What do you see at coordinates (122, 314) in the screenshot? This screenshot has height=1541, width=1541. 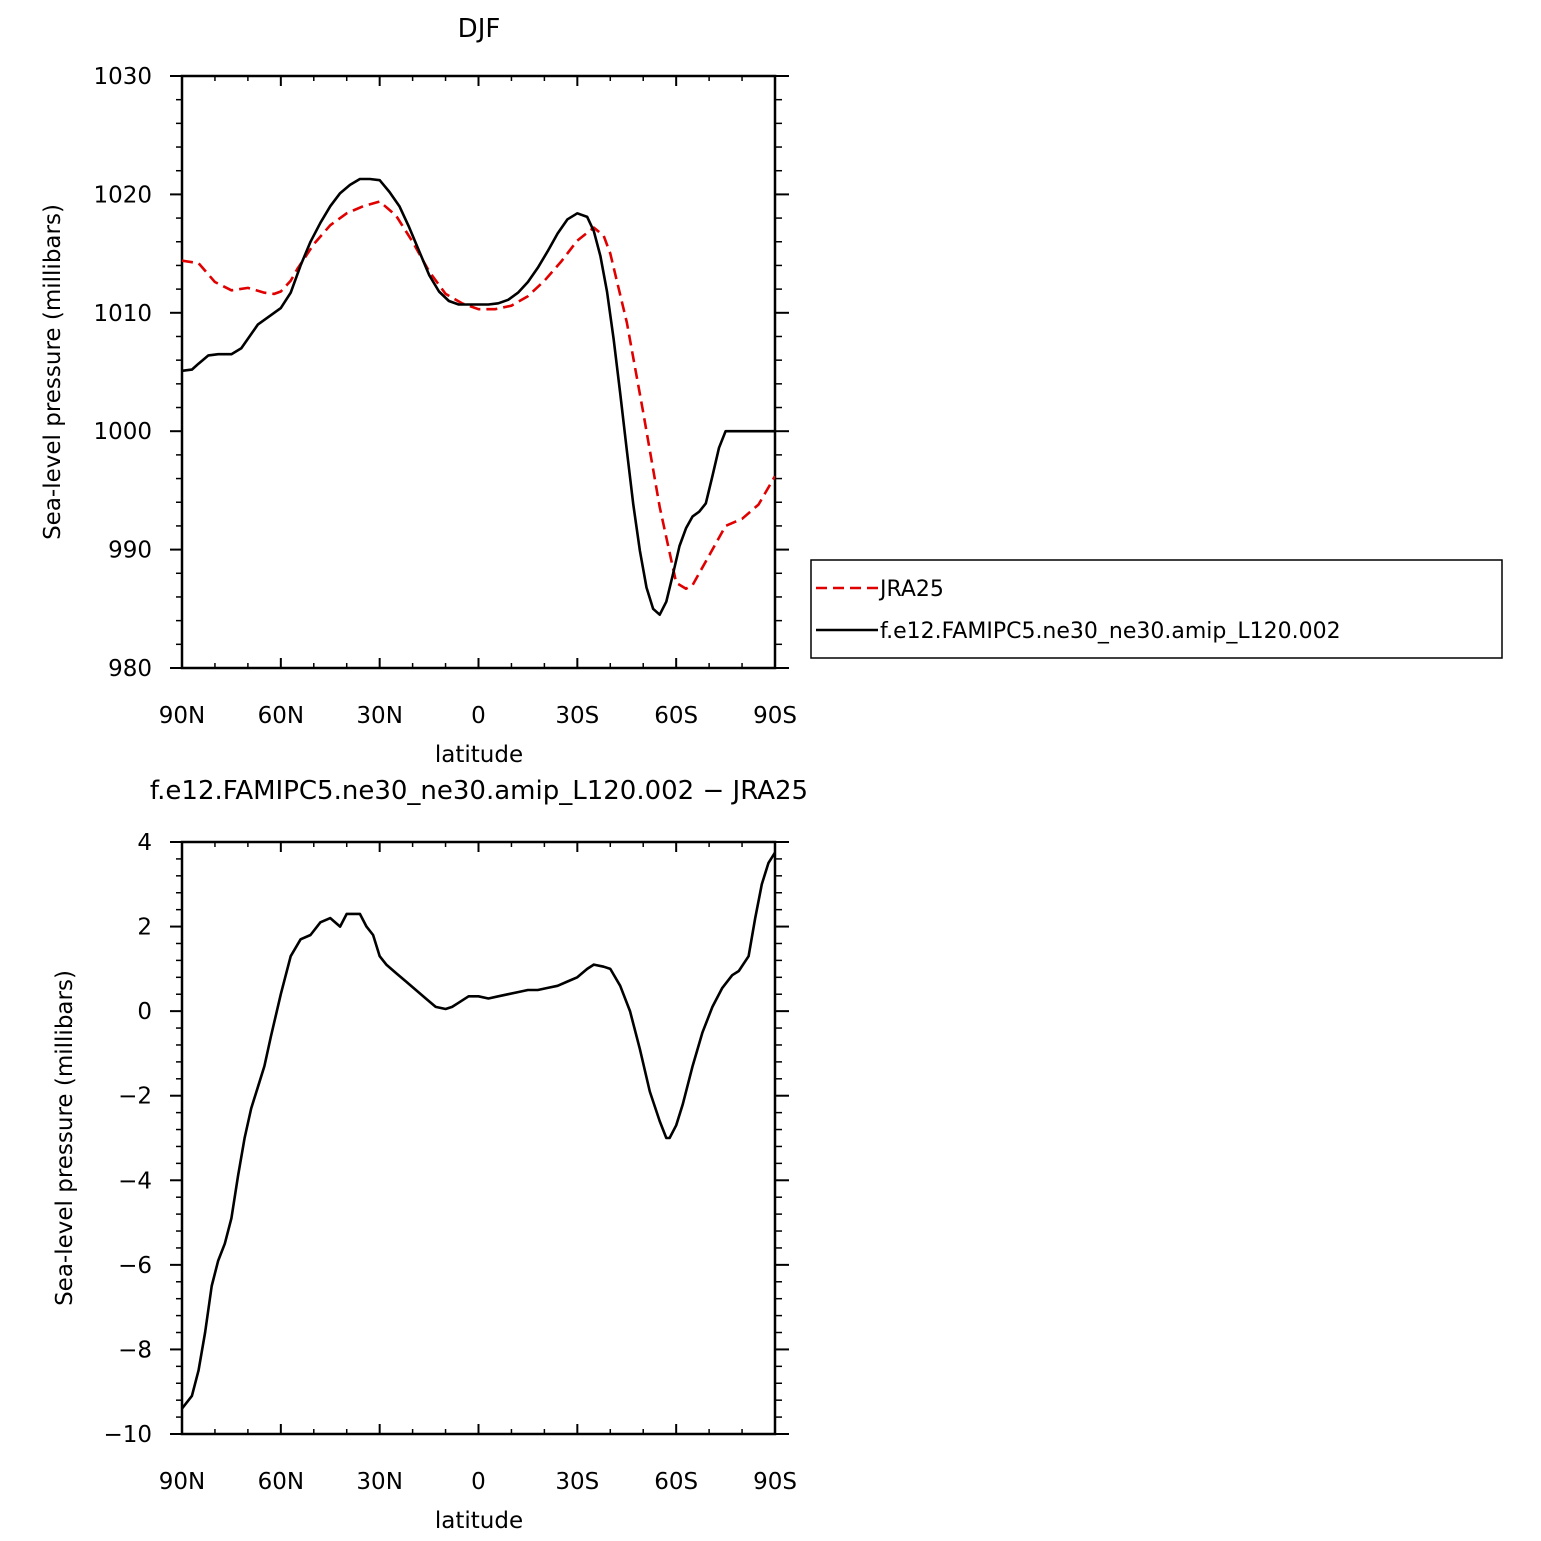 I see `top-ytick-label: 1010` at bounding box center [122, 314].